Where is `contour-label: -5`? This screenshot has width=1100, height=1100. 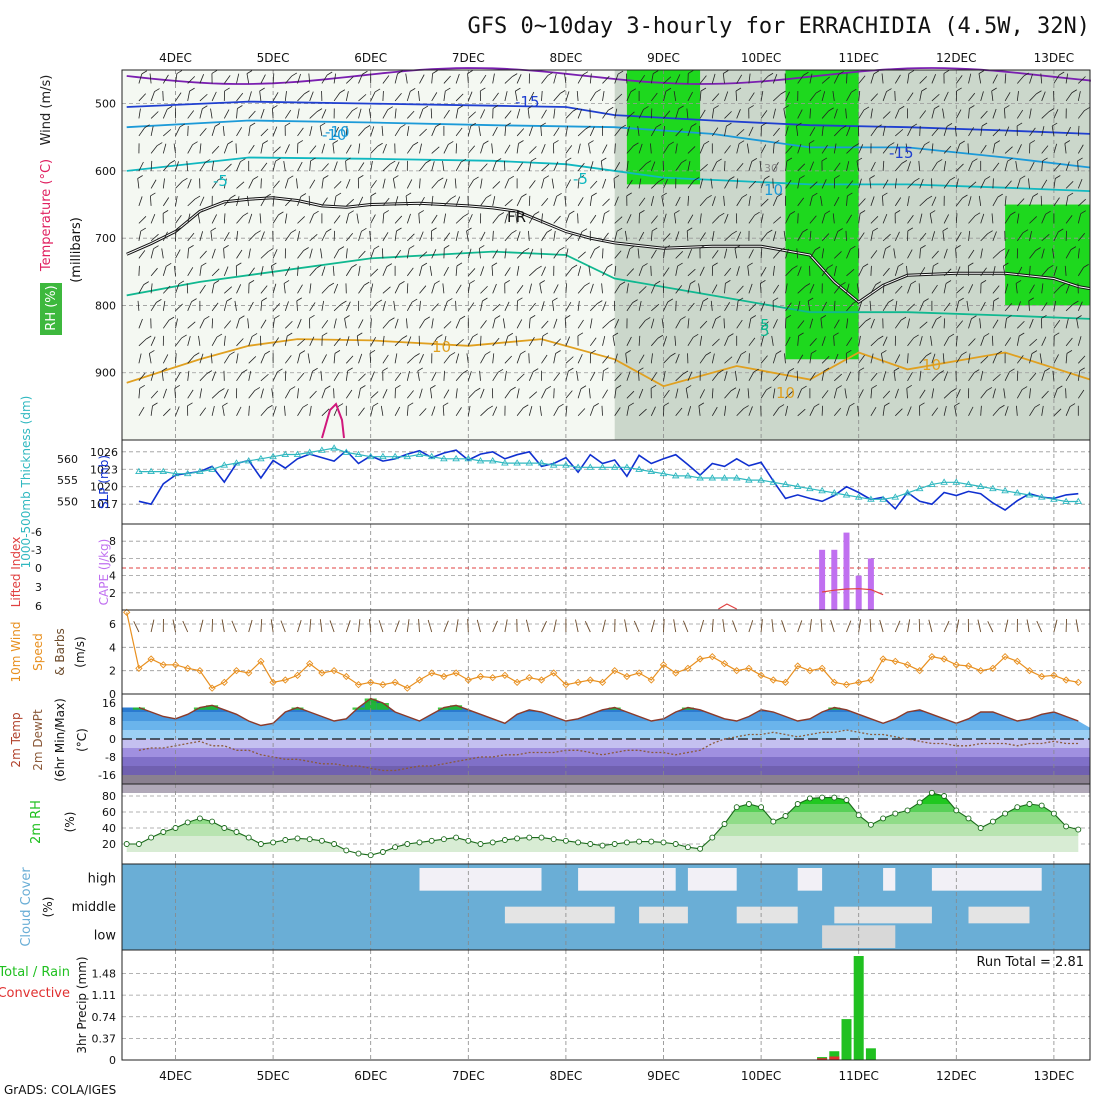
contour-label: -5 is located at coordinates (220, 181).